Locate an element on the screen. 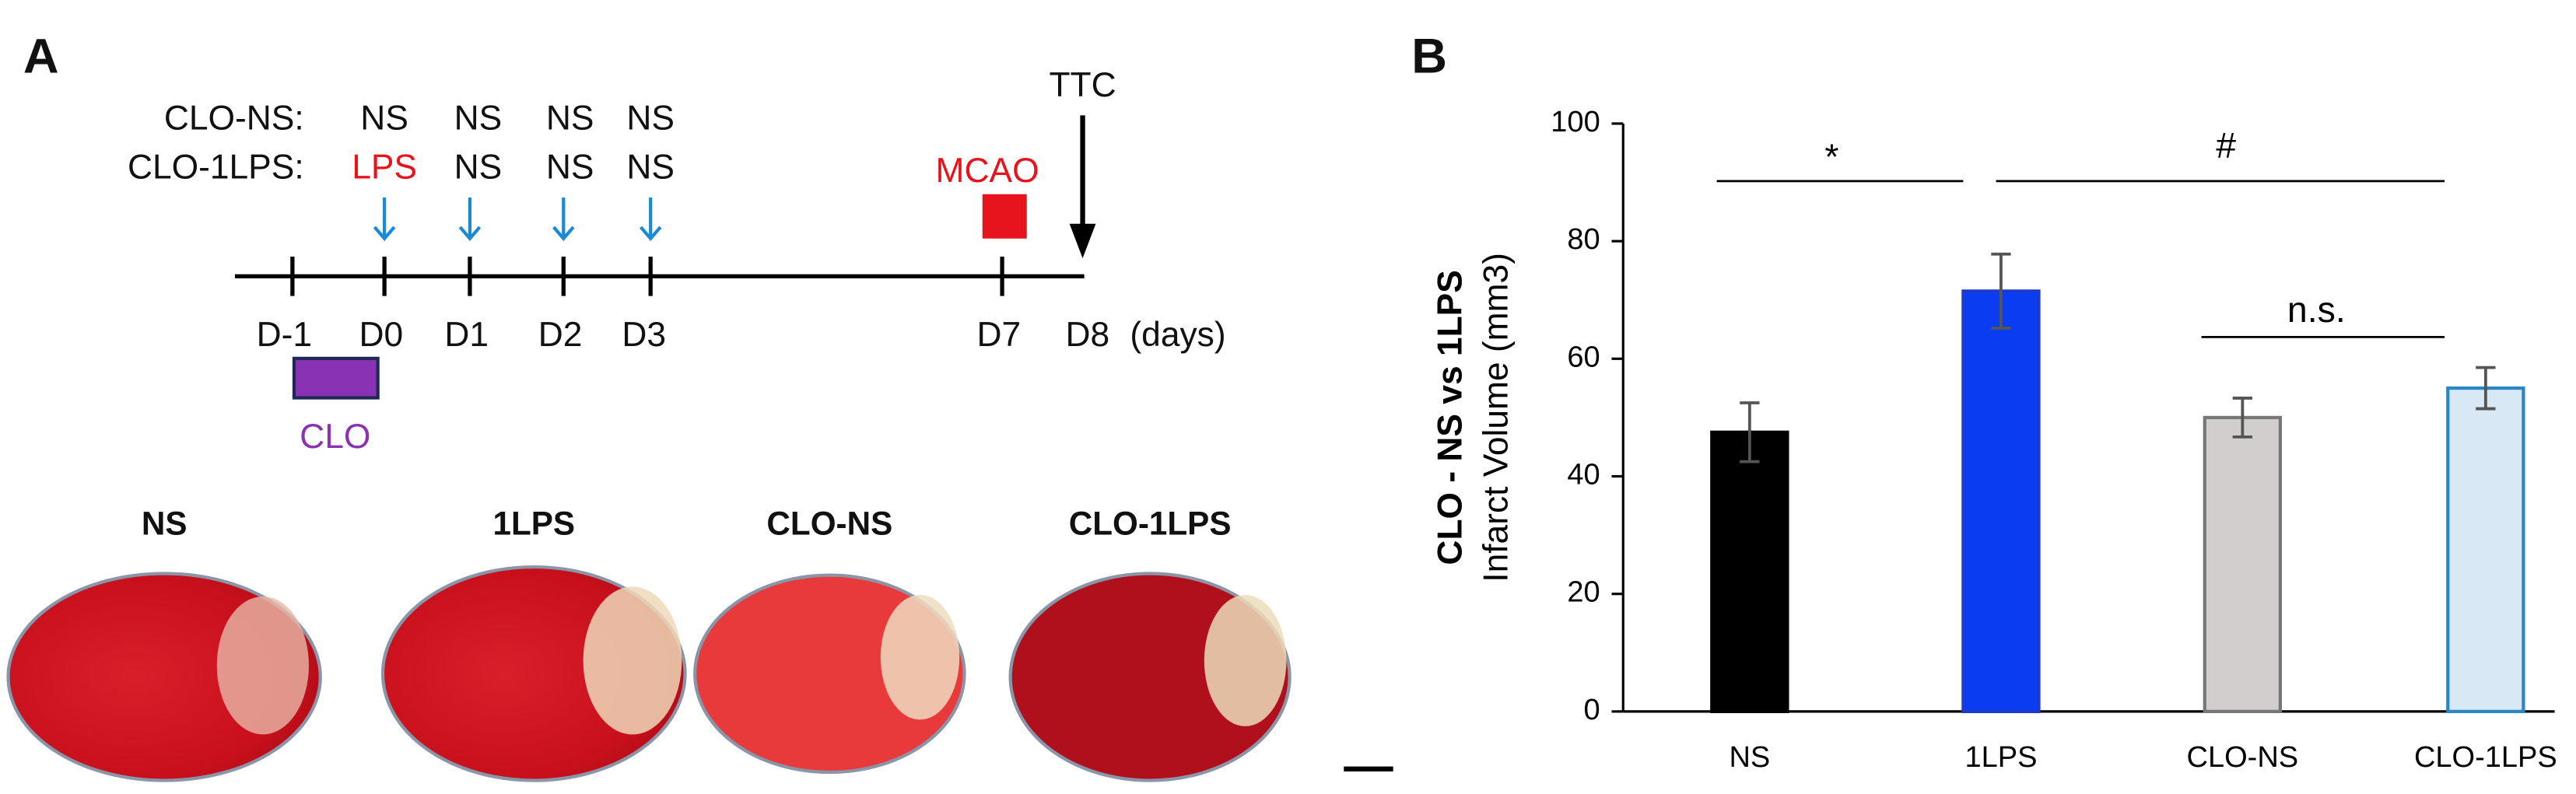  x-tick-label: 1LPS is located at coordinates (2000, 757).